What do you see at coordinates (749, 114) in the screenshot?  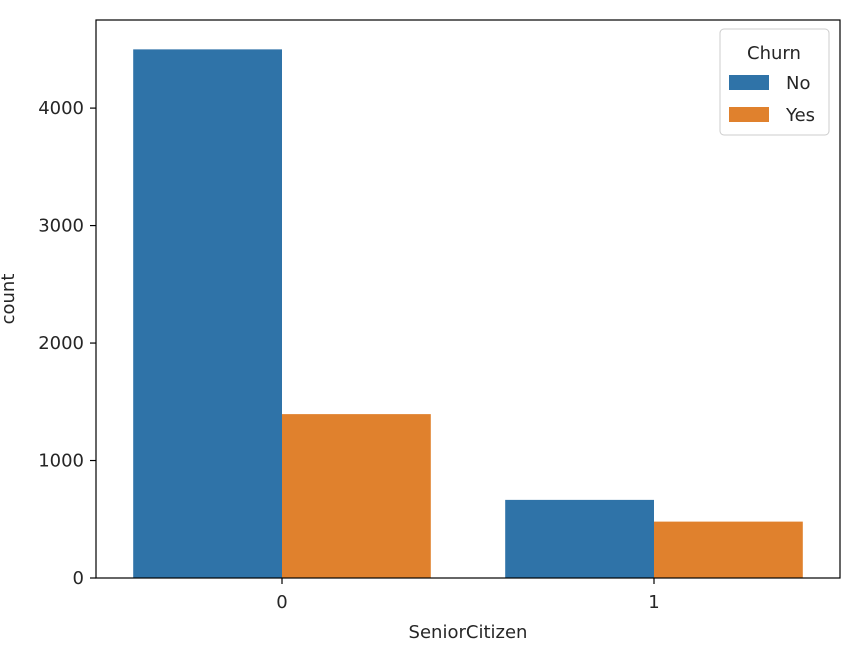 I see `legend-swatch-yes` at bounding box center [749, 114].